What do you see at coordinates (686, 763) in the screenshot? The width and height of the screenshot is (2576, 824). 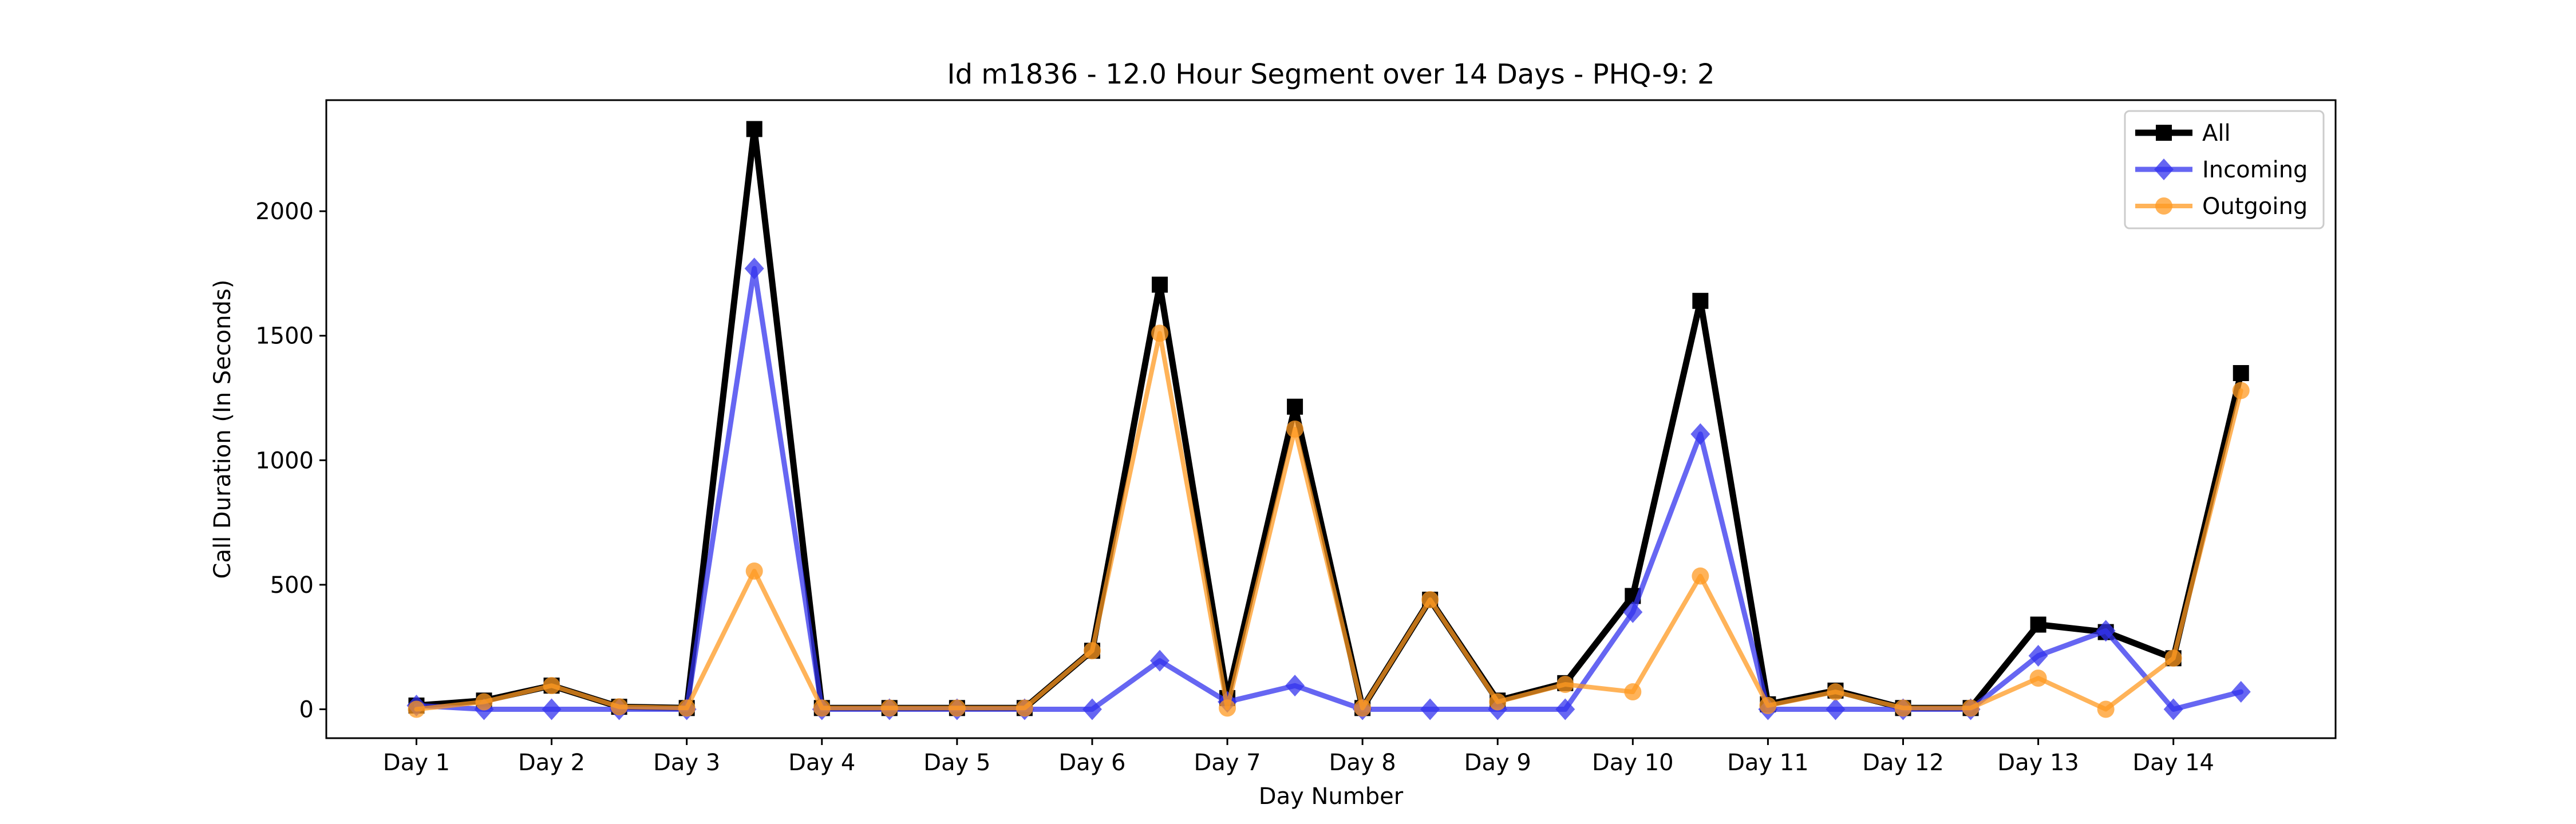 I see `x-tick-label: Day 3` at bounding box center [686, 763].